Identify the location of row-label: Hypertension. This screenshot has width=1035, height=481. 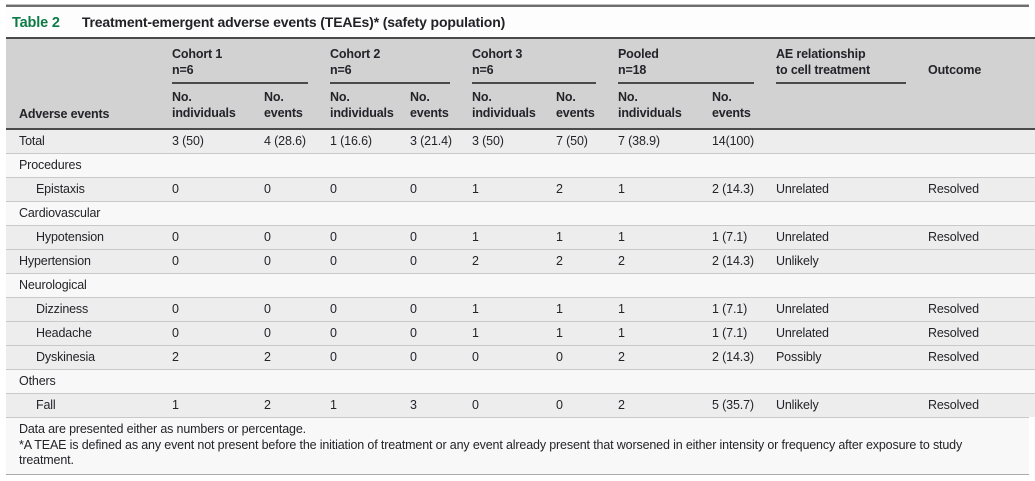
(55, 261).